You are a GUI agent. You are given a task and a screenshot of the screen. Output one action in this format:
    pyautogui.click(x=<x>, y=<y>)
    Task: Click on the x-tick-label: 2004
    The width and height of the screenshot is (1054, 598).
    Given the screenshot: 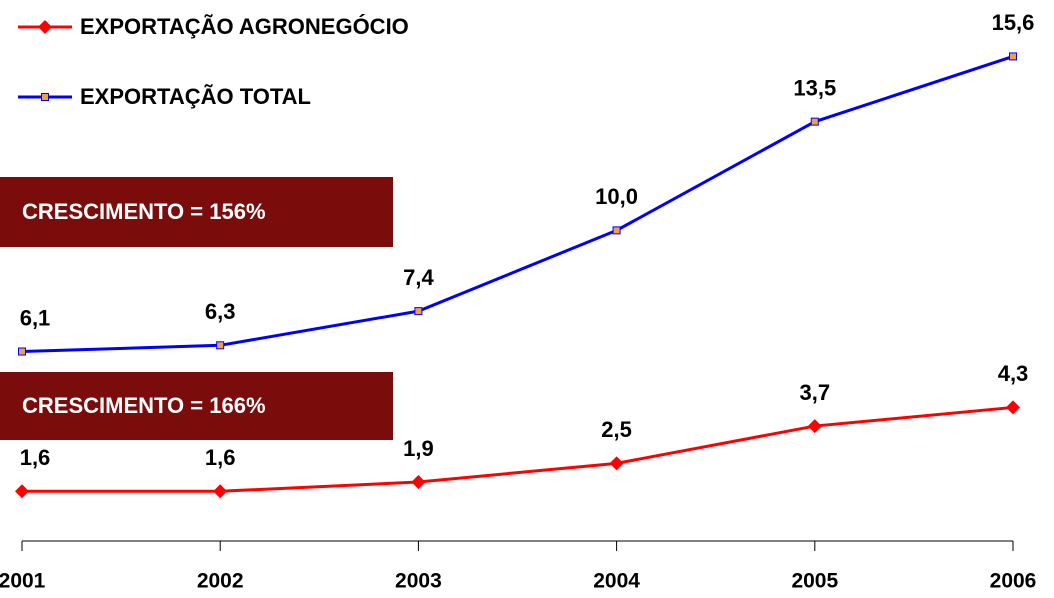 What is the action you would take?
    pyautogui.click(x=616, y=581)
    